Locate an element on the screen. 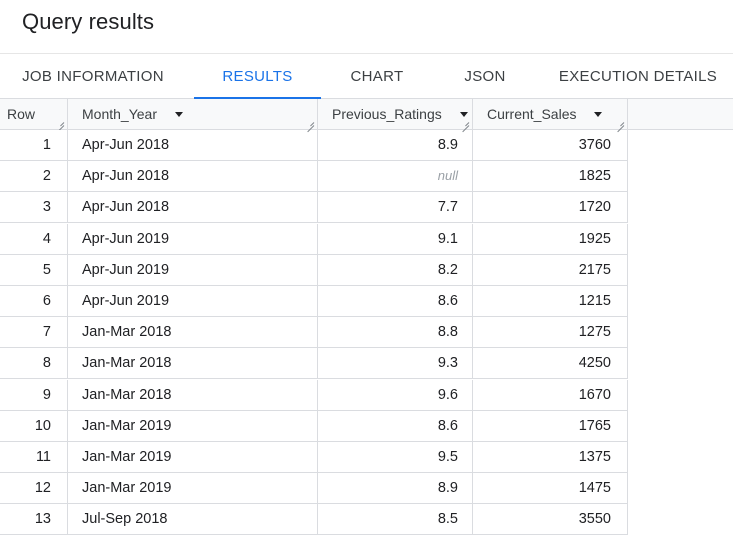 Image resolution: width=733 pixels, height=538 pixels. previous-ratings-cell-value: null is located at coordinates (447, 176).